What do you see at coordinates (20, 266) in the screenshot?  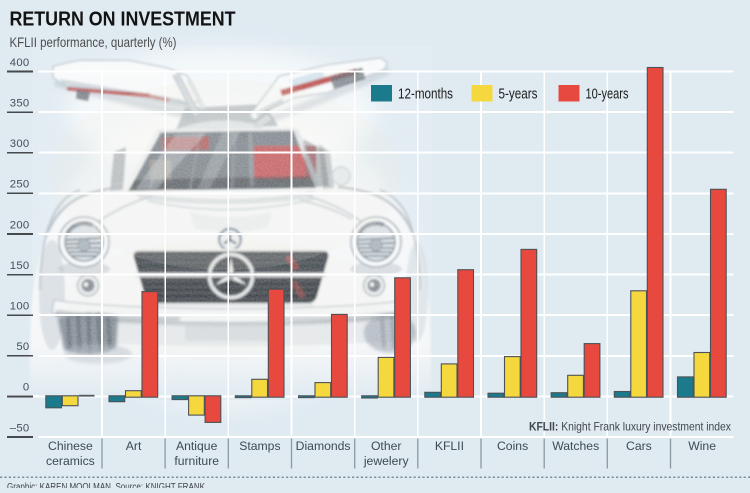 I see `svg-text: 150` at bounding box center [20, 266].